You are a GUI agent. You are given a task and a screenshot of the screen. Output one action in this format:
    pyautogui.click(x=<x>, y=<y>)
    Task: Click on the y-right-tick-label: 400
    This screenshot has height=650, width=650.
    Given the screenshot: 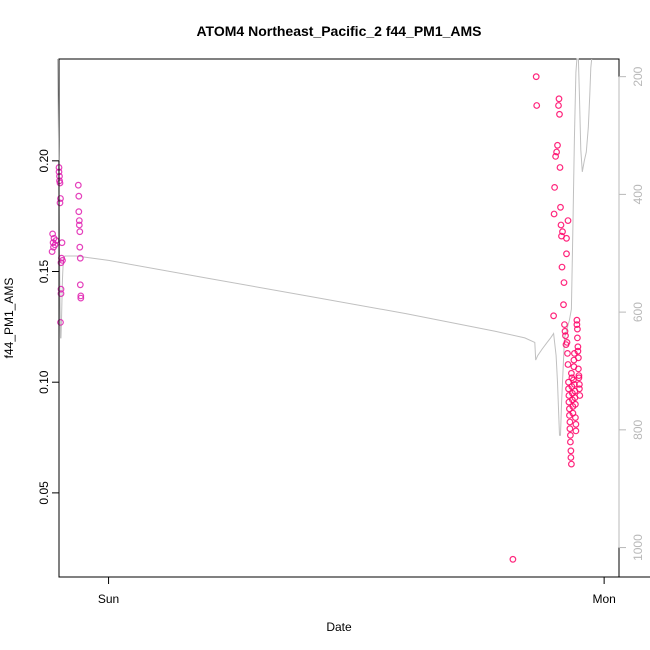 What is the action you would take?
    pyautogui.click(x=638, y=194)
    